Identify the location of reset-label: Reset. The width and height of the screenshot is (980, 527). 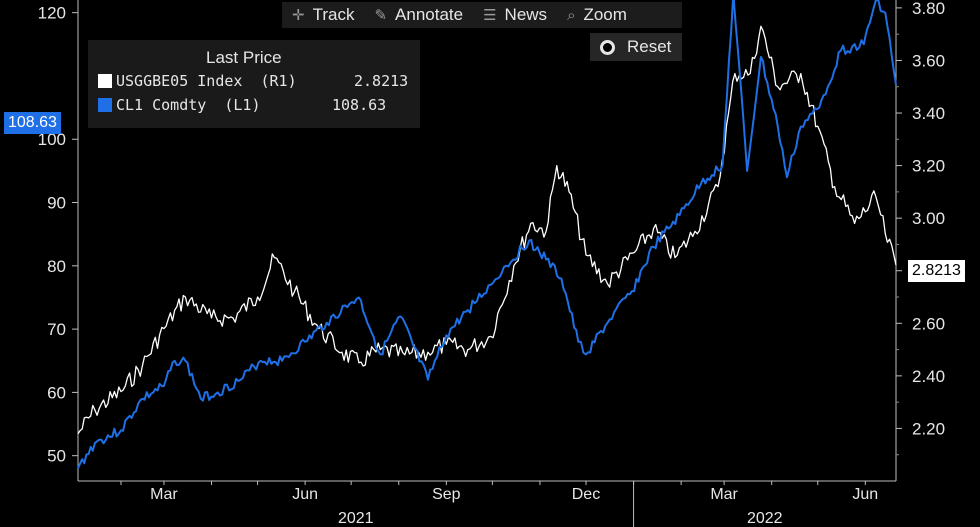
(649, 46).